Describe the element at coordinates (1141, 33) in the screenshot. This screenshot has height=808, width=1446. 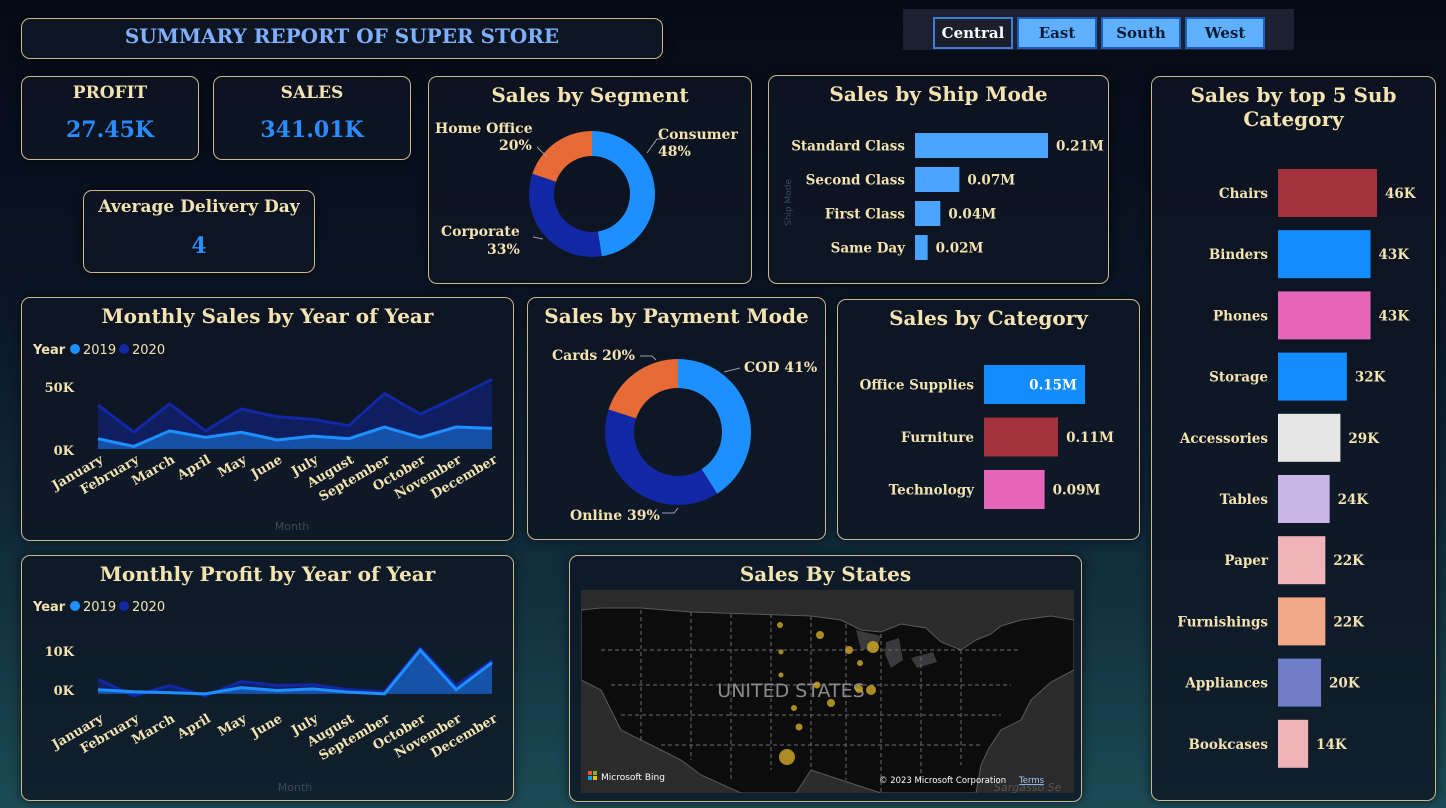
I see `region-button-south: South` at that location.